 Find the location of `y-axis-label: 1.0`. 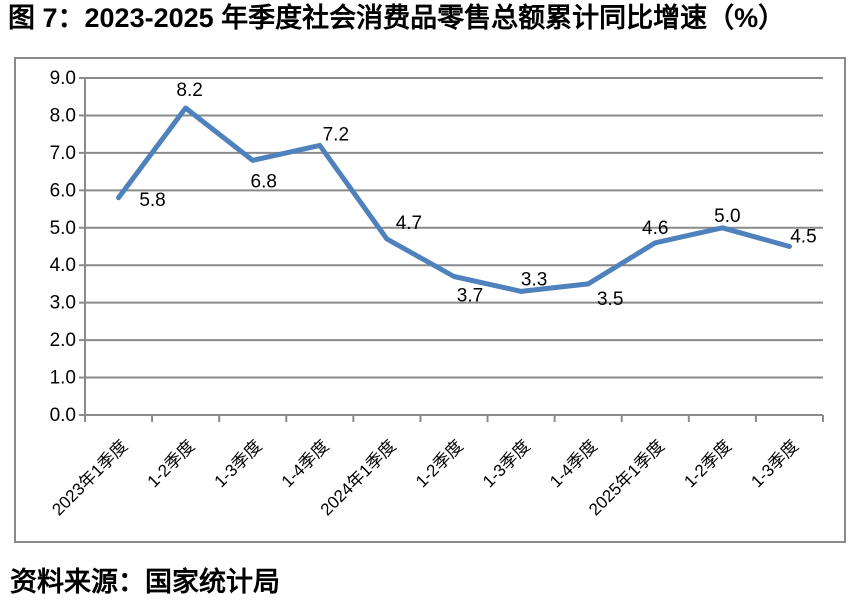

y-axis-label: 1.0 is located at coordinates (63, 378).